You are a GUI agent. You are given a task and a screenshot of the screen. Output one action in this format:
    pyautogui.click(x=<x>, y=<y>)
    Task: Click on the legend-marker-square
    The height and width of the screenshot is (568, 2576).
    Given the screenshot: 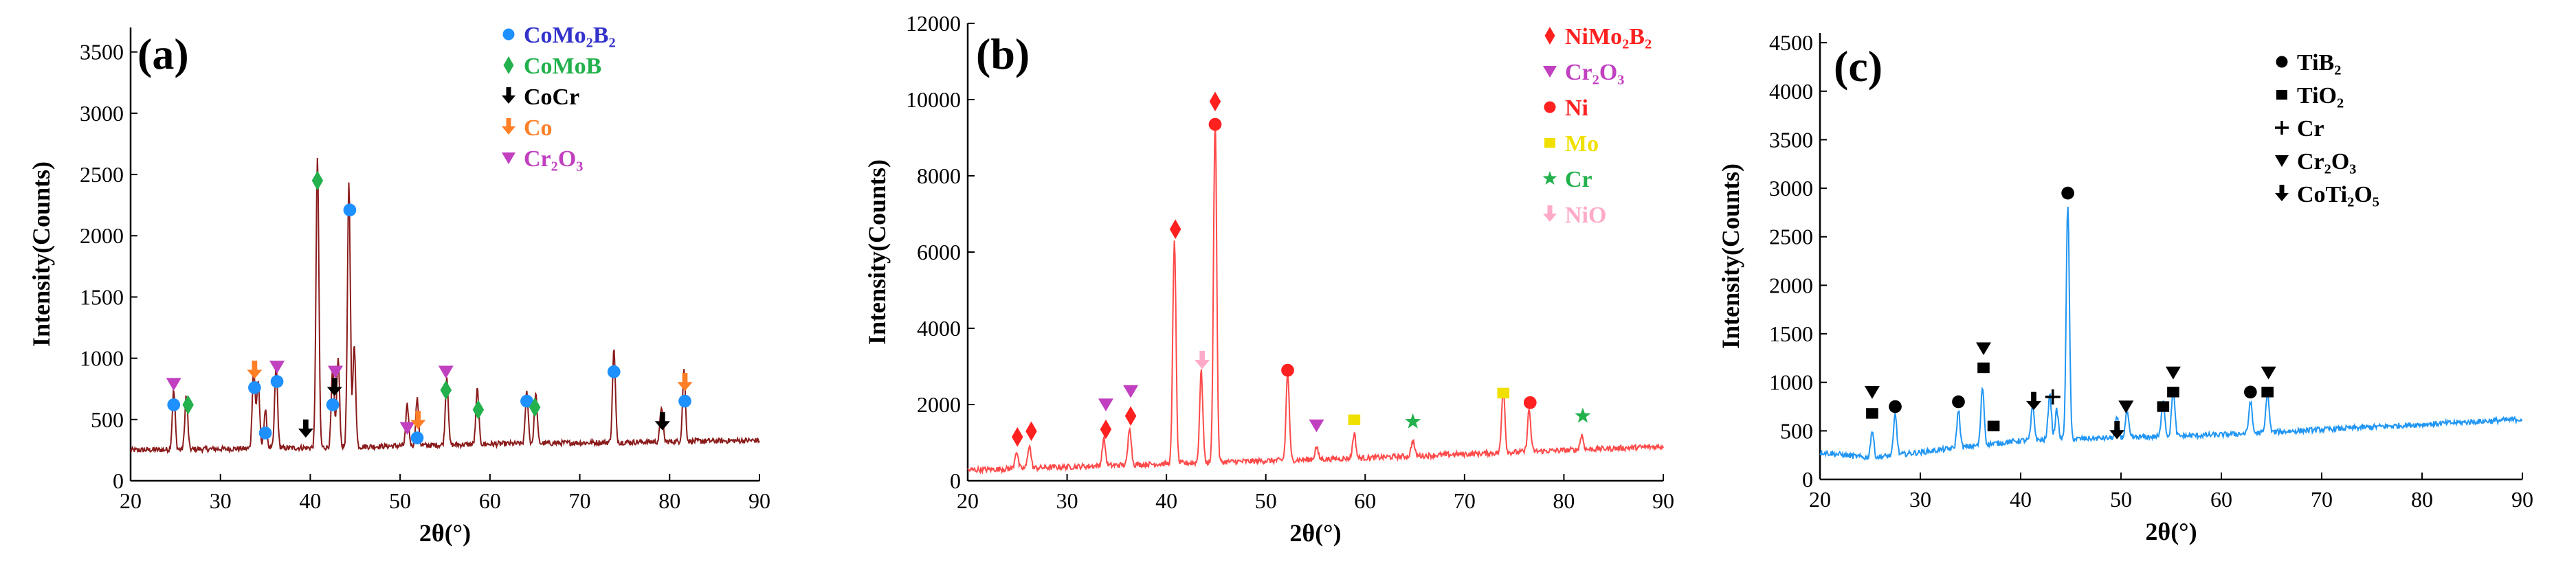 What is the action you would take?
    pyautogui.click(x=1549, y=143)
    